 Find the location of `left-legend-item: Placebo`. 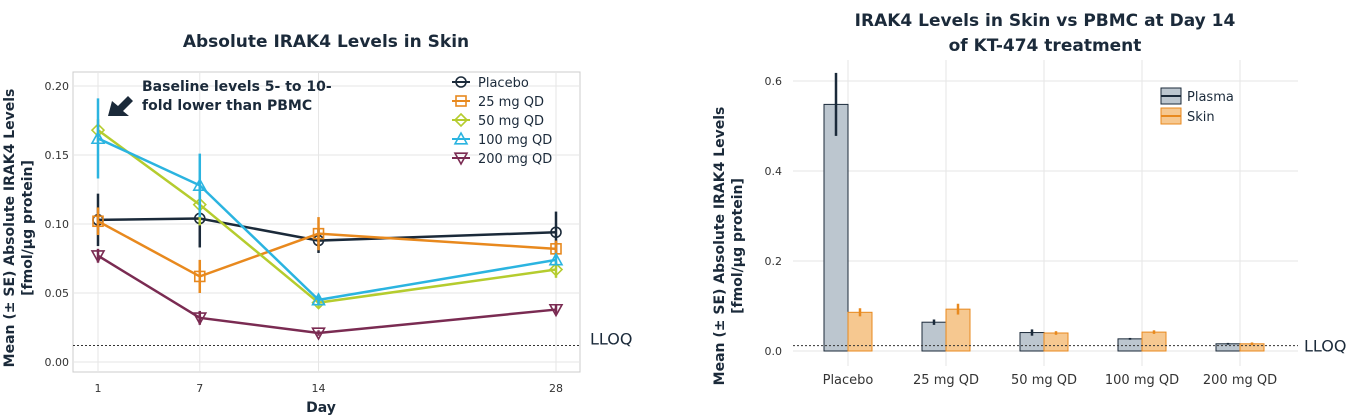

left-legend-item: Placebo is located at coordinates (490, 83).